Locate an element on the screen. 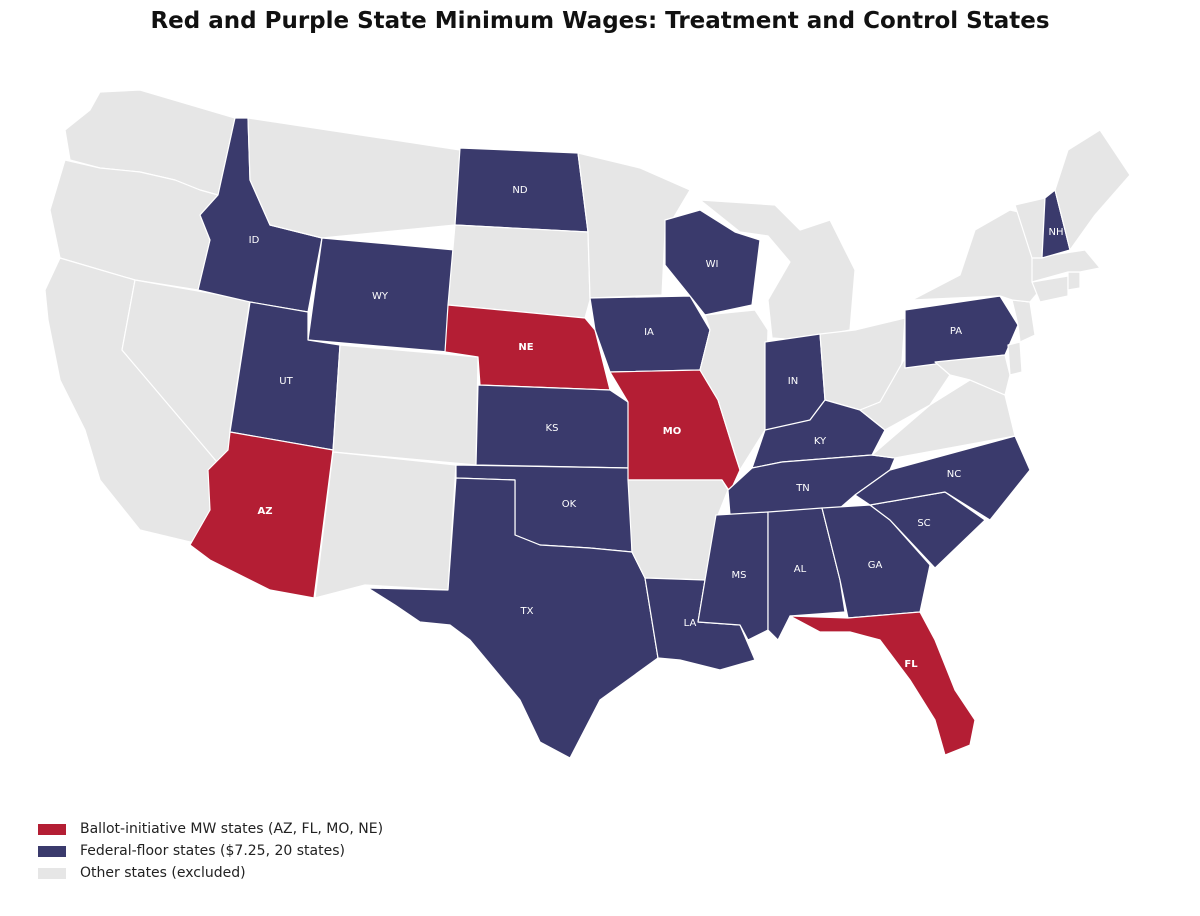 Image resolution: width=1200 pixels, height=916 pixels. state-tx is located at coordinates (513, 618).